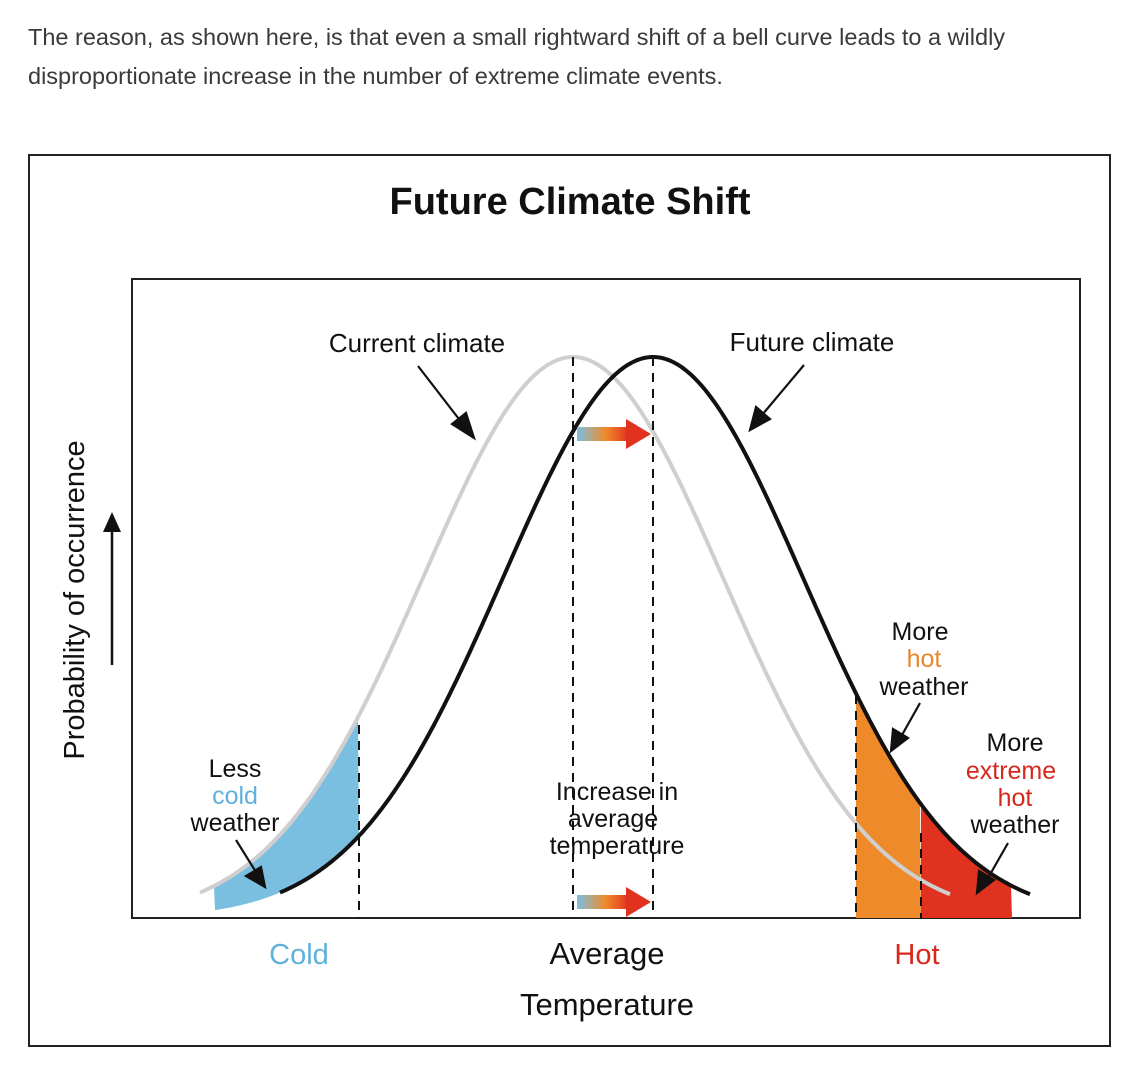 This screenshot has width=1140, height=1076. What do you see at coordinates (417, 343) in the screenshot?
I see `current-climate-label: Current climate` at bounding box center [417, 343].